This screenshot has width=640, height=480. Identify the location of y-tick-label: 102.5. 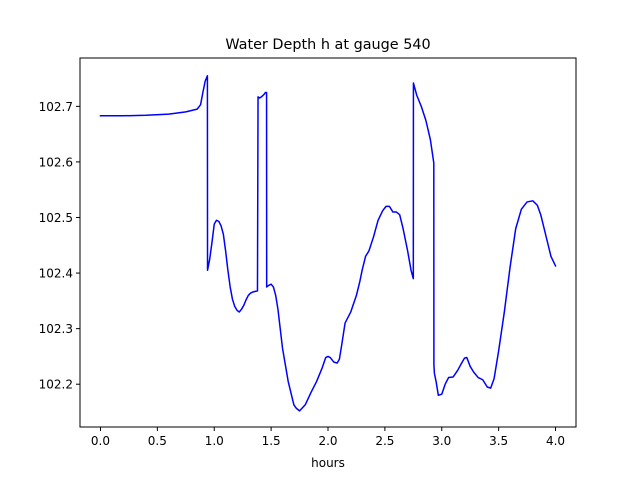
(56, 218).